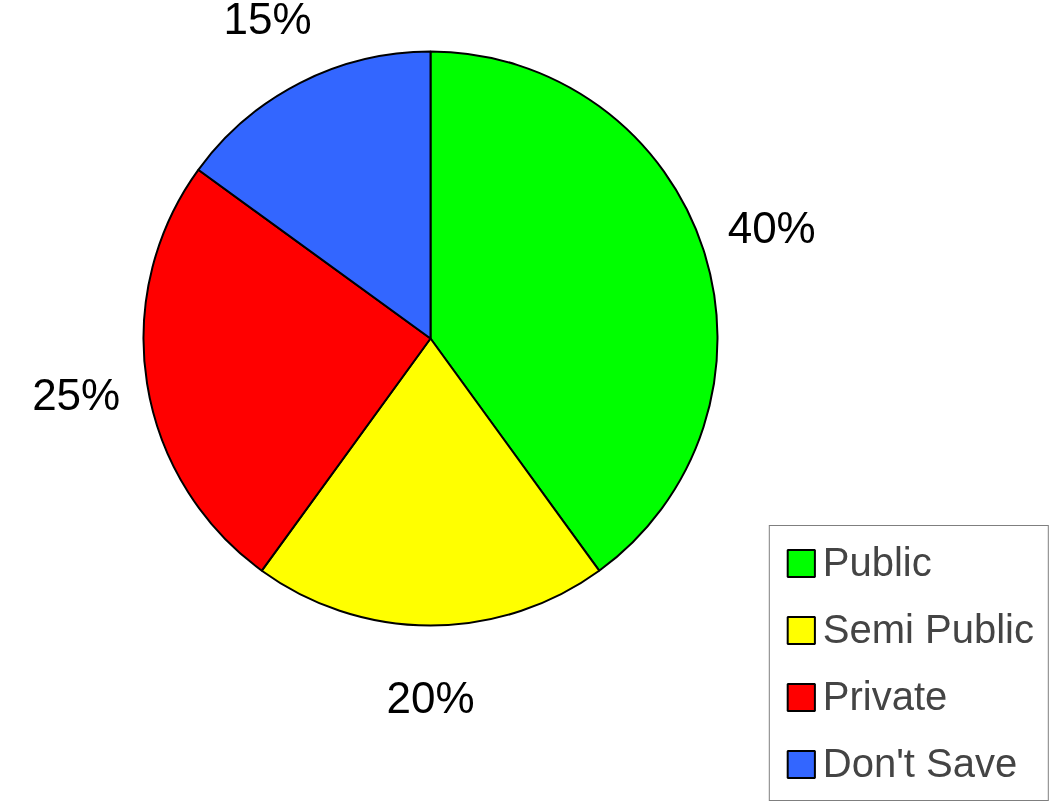  Describe the element at coordinates (76, 395) in the screenshot. I see `data-label: 25%` at that location.